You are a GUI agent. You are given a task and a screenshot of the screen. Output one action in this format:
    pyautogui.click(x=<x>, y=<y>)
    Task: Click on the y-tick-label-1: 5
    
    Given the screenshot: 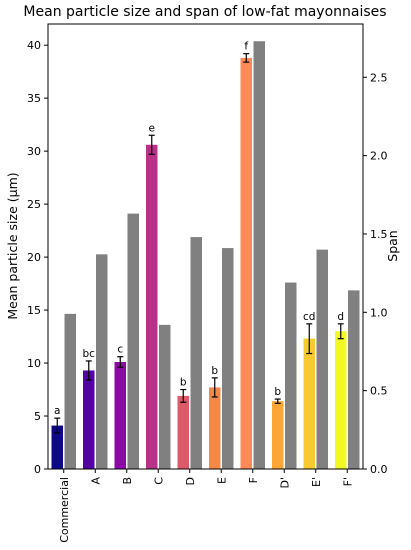 What is the action you would take?
    pyautogui.click(x=37, y=416)
    